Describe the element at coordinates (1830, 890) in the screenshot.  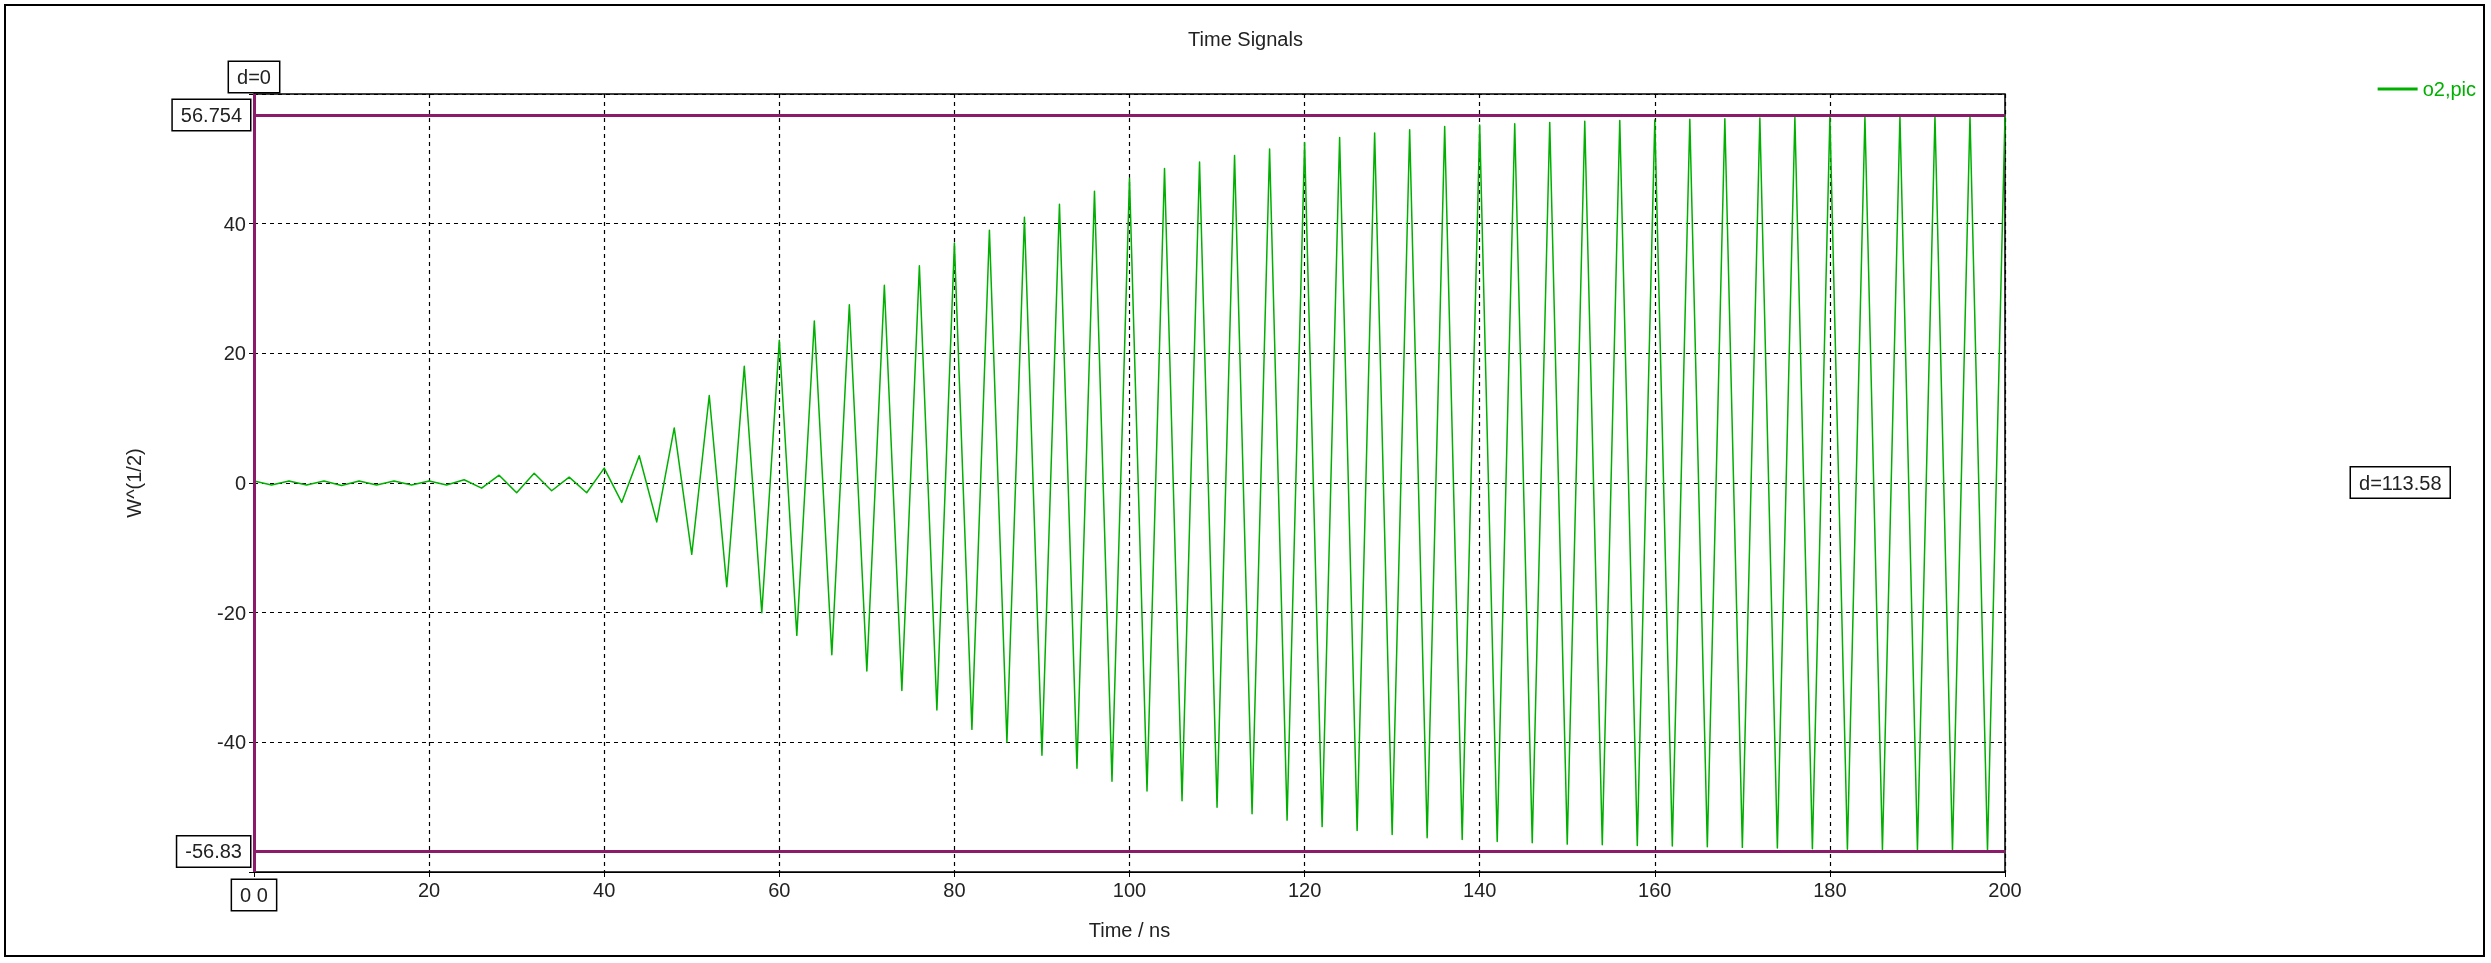
I see `x-tick-label: 180` at that location.